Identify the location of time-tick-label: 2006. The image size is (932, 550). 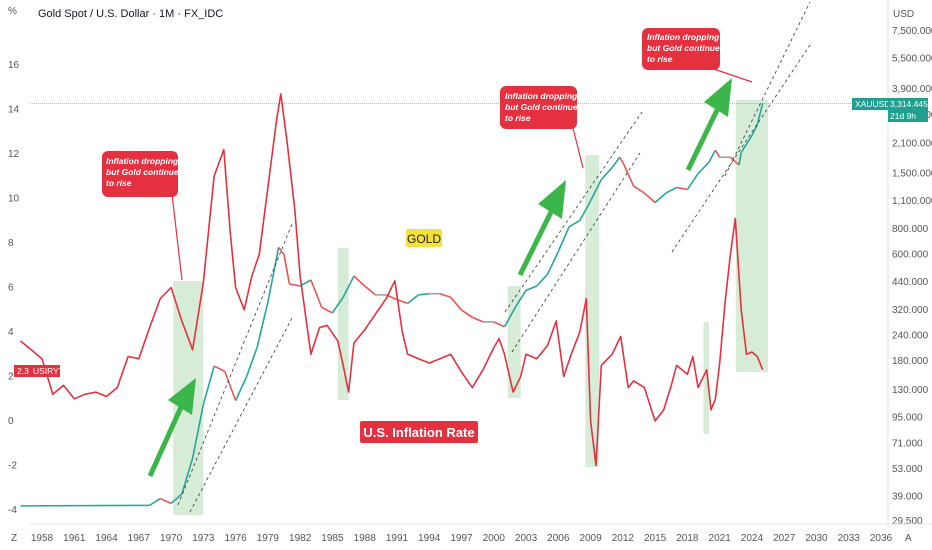
(558, 538).